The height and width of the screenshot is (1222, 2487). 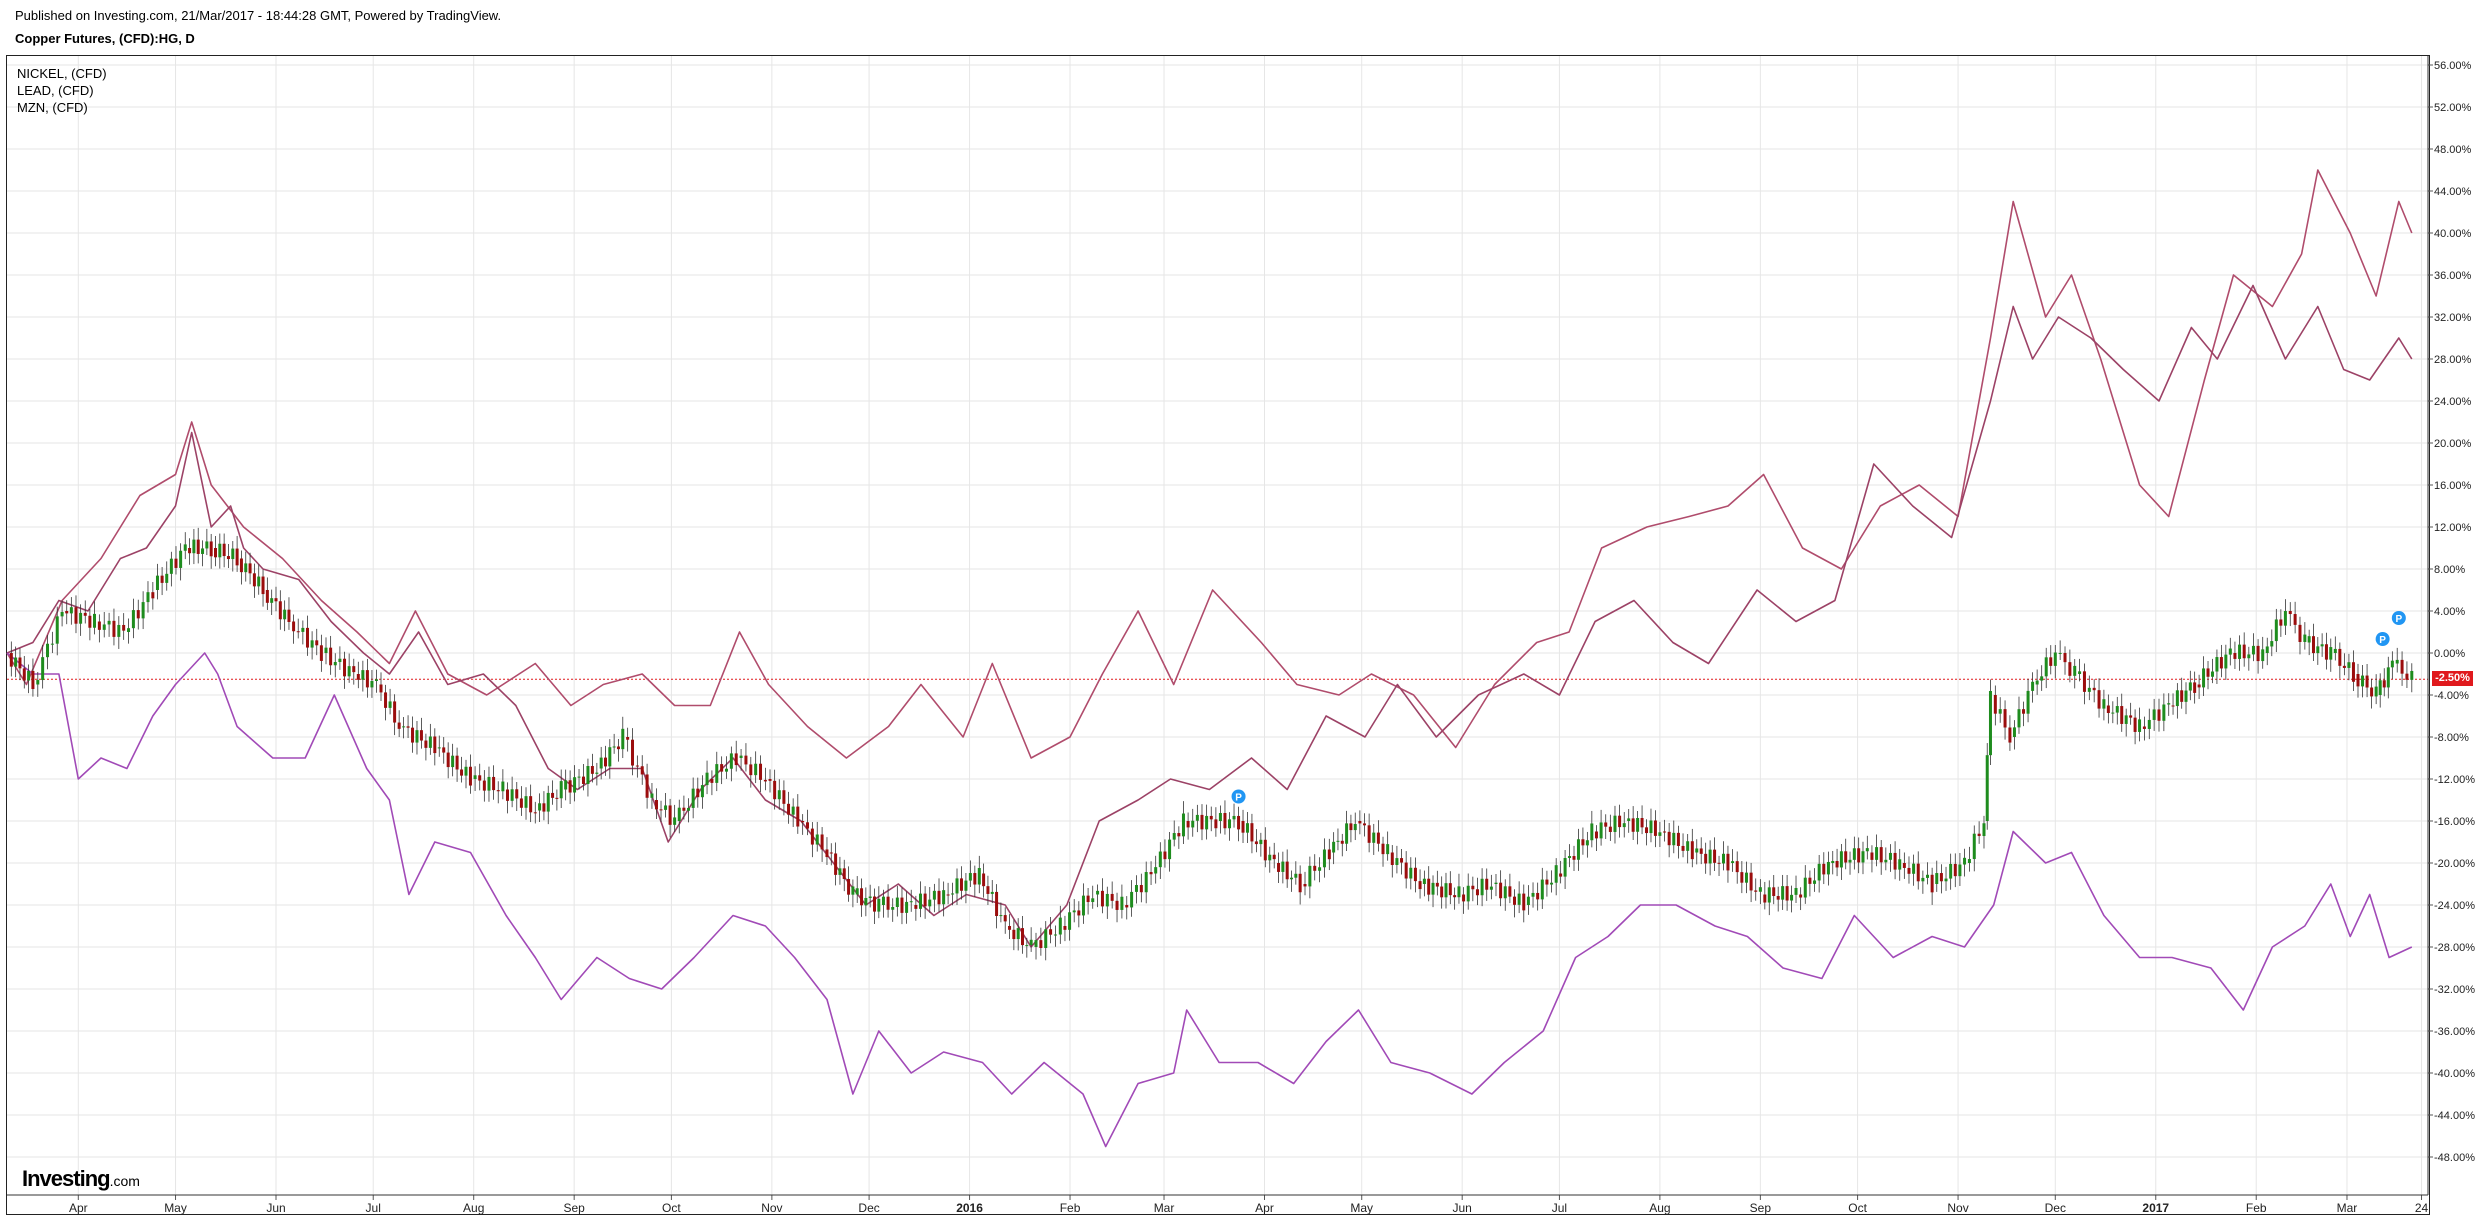 What do you see at coordinates (55, 90) in the screenshot?
I see `legend-item-lead: LEAD, (CFD)` at bounding box center [55, 90].